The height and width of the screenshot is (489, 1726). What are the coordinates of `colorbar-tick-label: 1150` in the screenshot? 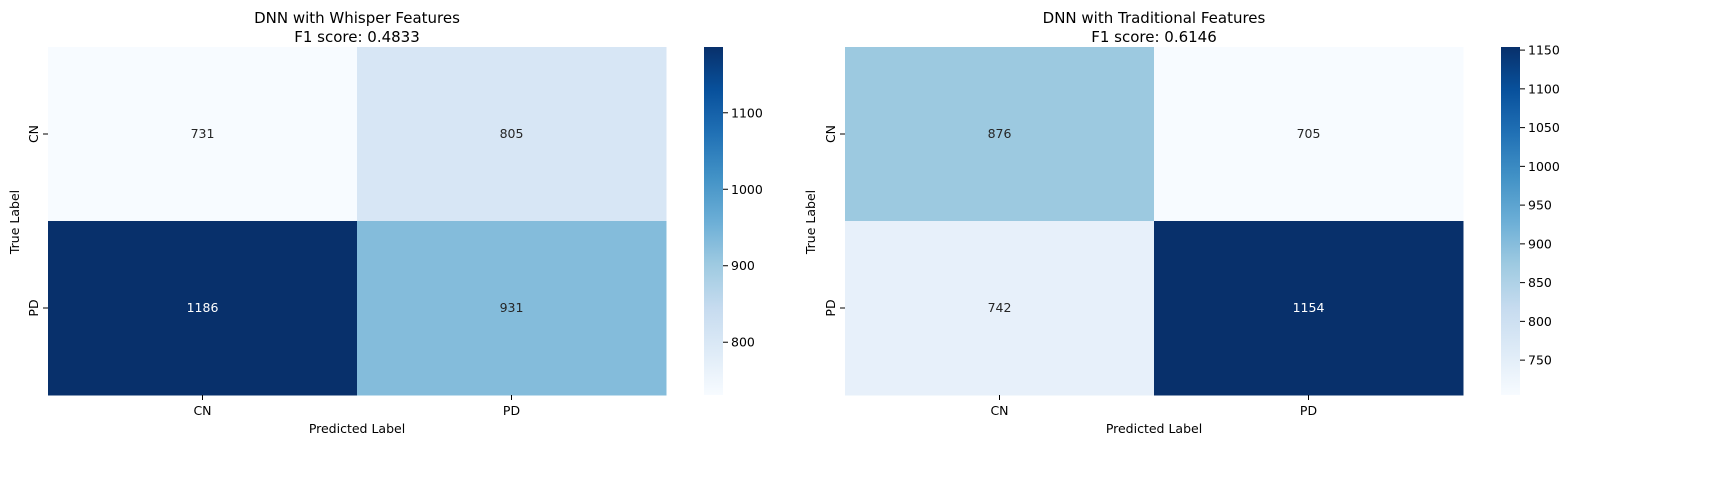 It's located at (1544, 50).